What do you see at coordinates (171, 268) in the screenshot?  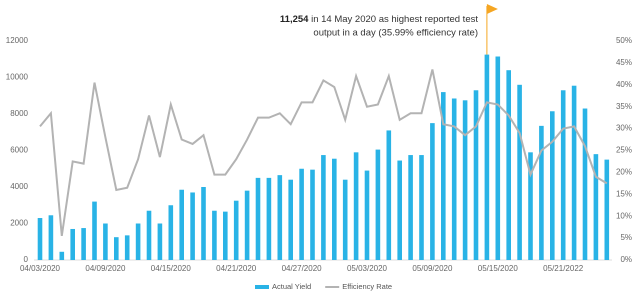 I see `x-tick-label: 04/15/2020` at bounding box center [171, 268].